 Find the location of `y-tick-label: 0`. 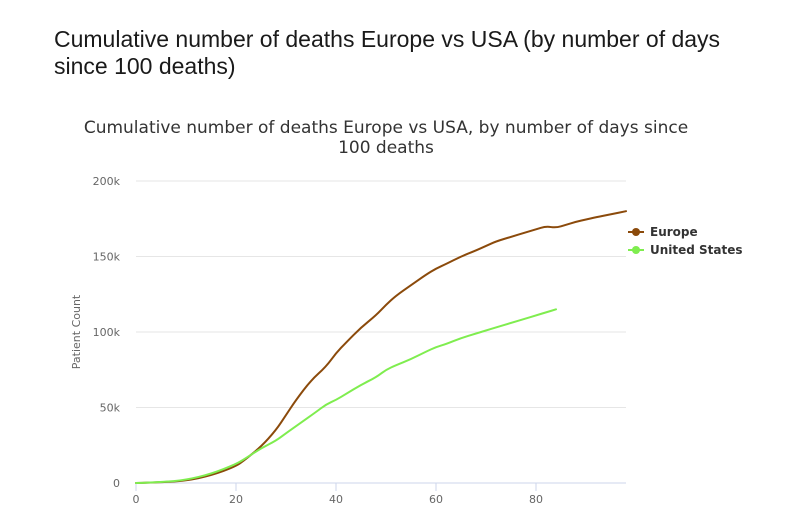

y-tick-label: 0 is located at coordinates (116, 483).